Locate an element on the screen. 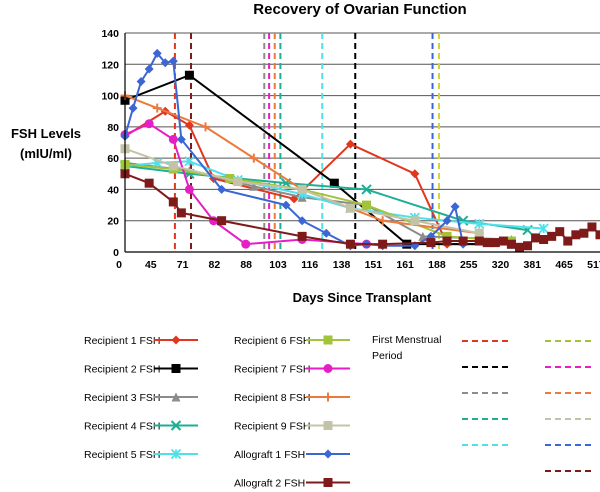 This screenshot has height=492, width=600. legend-entry-label: Recipient 4 FSH is located at coordinates (122, 427).